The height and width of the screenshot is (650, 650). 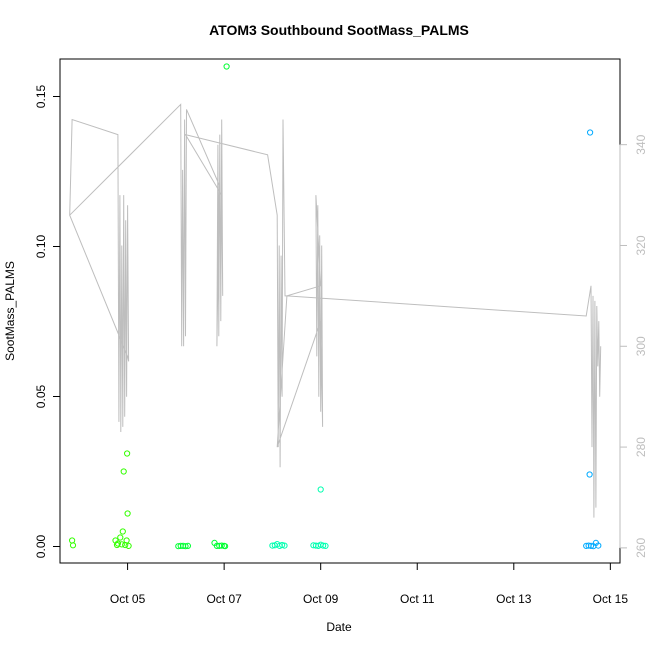 What do you see at coordinates (224, 599) in the screenshot?
I see `x-tick-label: Oct 07` at bounding box center [224, 599].